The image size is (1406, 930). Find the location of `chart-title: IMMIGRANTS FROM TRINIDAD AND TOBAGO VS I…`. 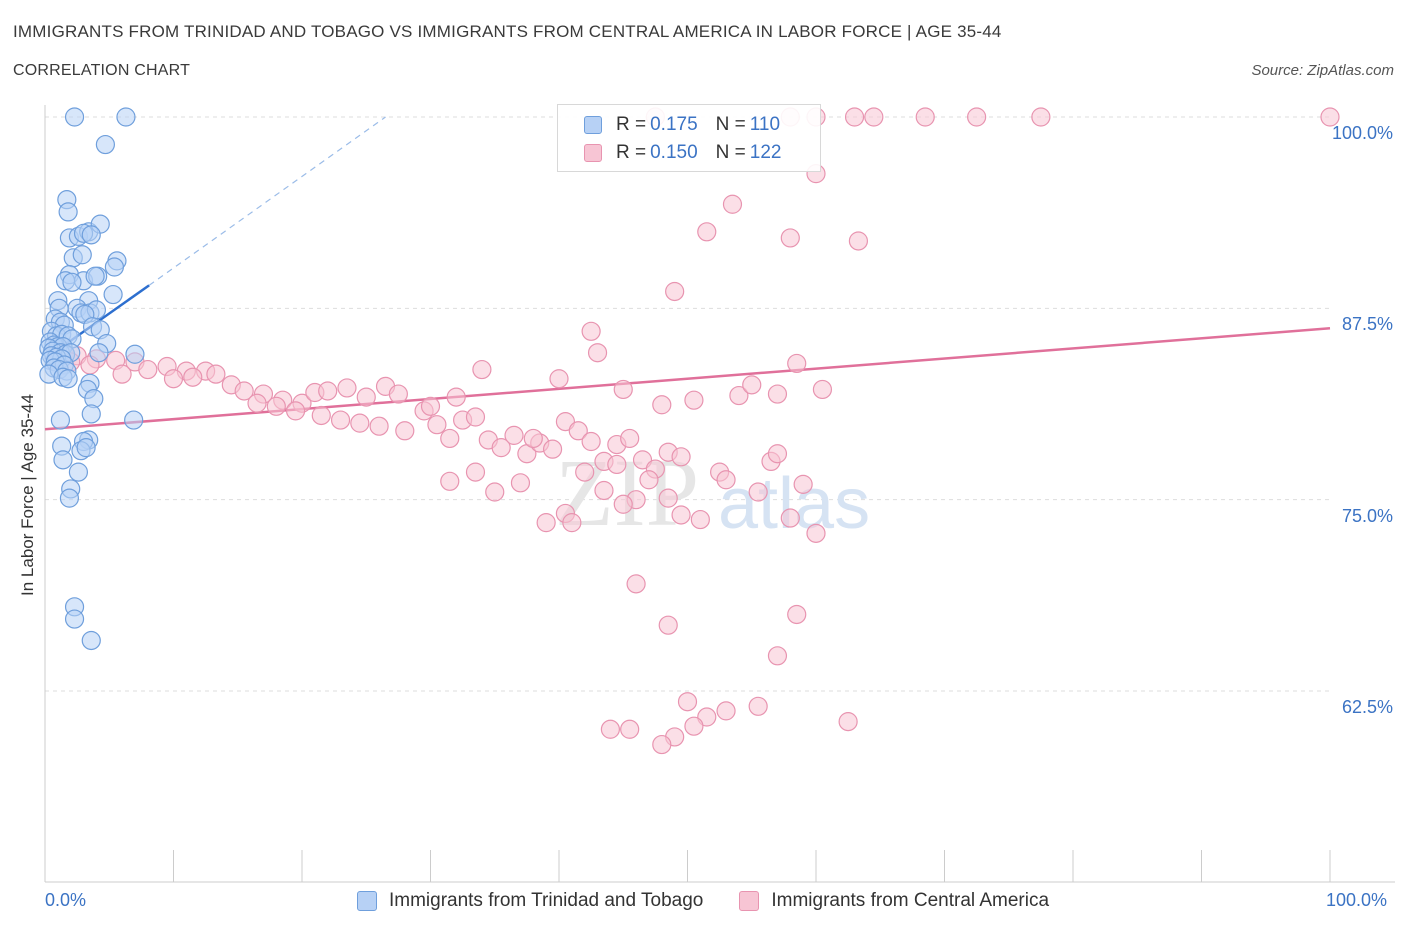

chart-title: IMMIGRANTS FROM TRINIDAD AND TOBAGO VS I… is located at coordinates (507, 31).